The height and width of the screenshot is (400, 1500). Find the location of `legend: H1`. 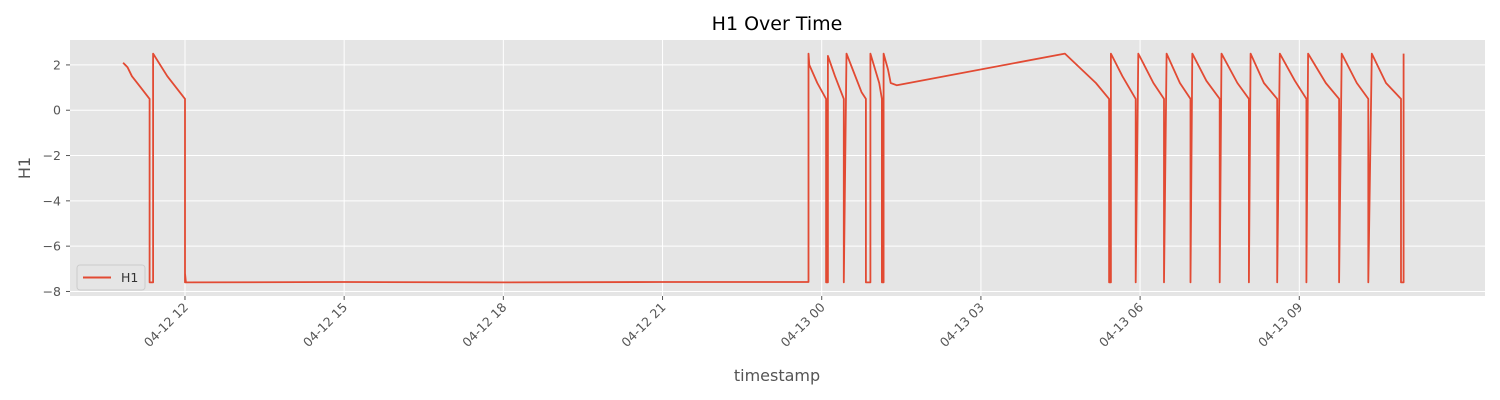

legend: H1 is located at coordinates (111, 277).